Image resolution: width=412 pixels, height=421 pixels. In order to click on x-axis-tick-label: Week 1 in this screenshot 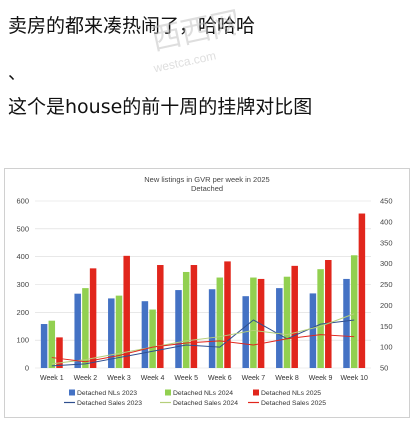, I will do `click(52, 378)`.